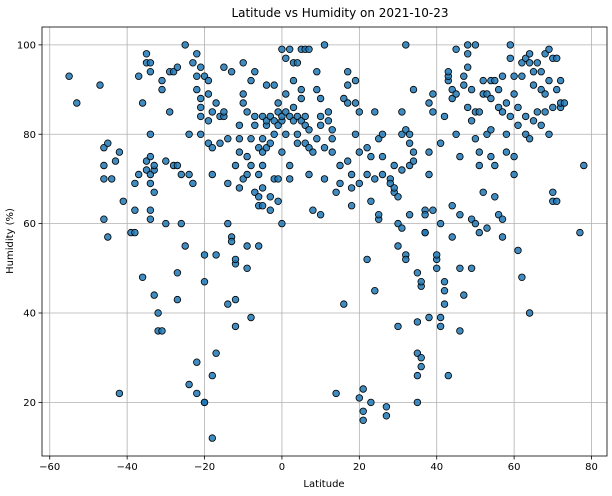 The width and height of the screenshot is (612, 496). Describe the element at coordinates (514, 467) in the screenshot. I see `x-tick-label: 60` at that location.